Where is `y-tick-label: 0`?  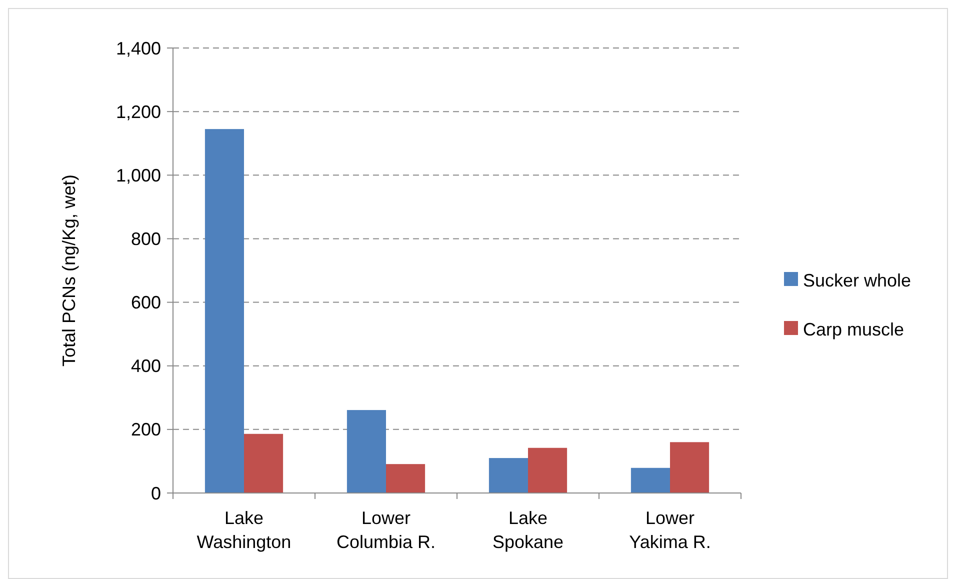 y-tick-label: 0 is located at coordinates (155, 493).